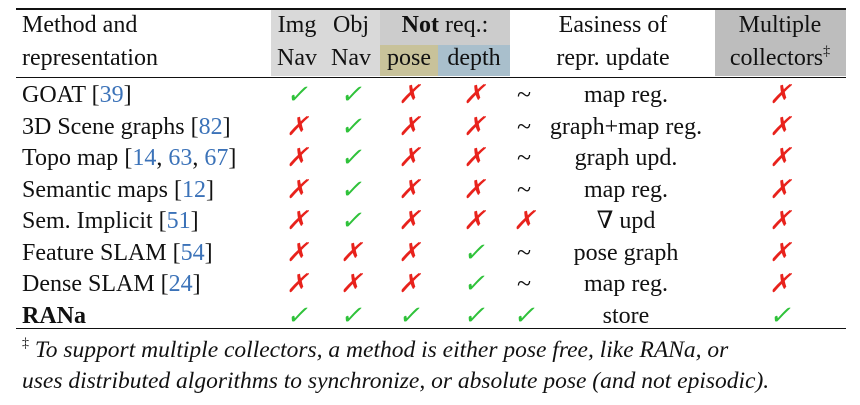 Image resolution: width=860 pixels, height=405 pixels. I want to click on method-name: 3D Scene graphs [82], so click(126, 126).